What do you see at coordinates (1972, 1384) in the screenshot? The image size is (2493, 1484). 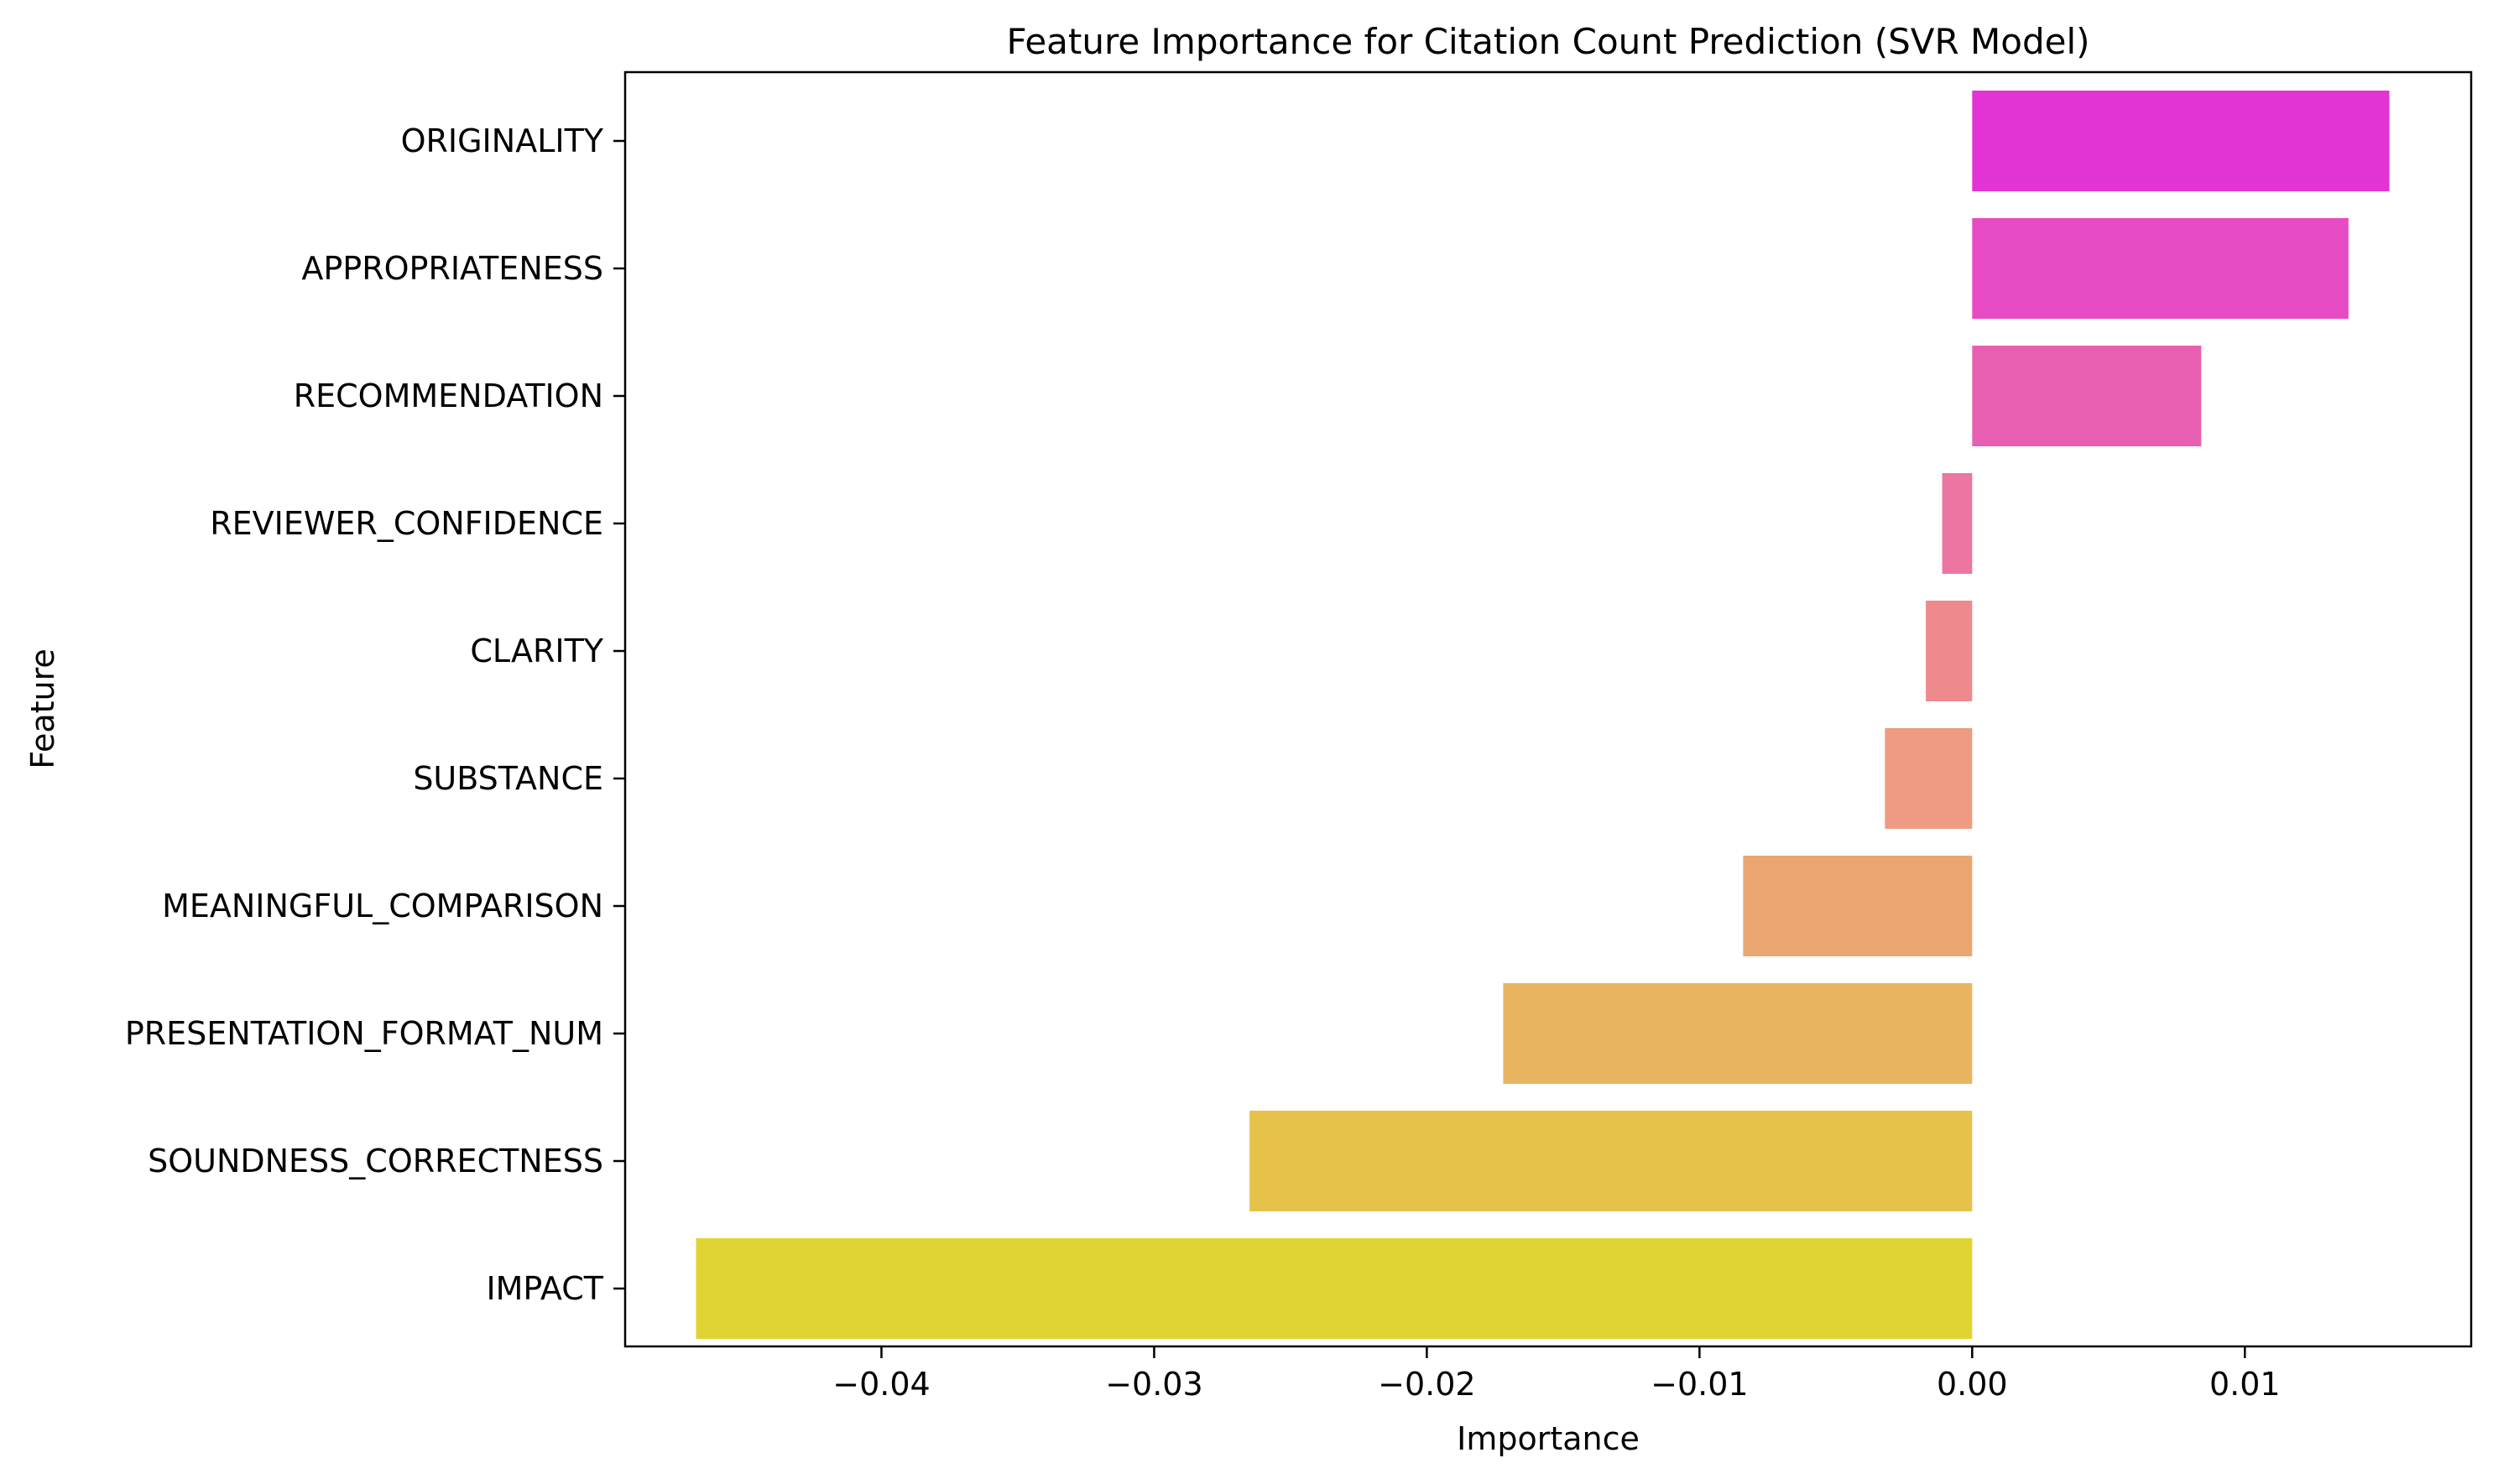 I see `x-tick-label: 0.00` at bounding box center [1972, 1384].